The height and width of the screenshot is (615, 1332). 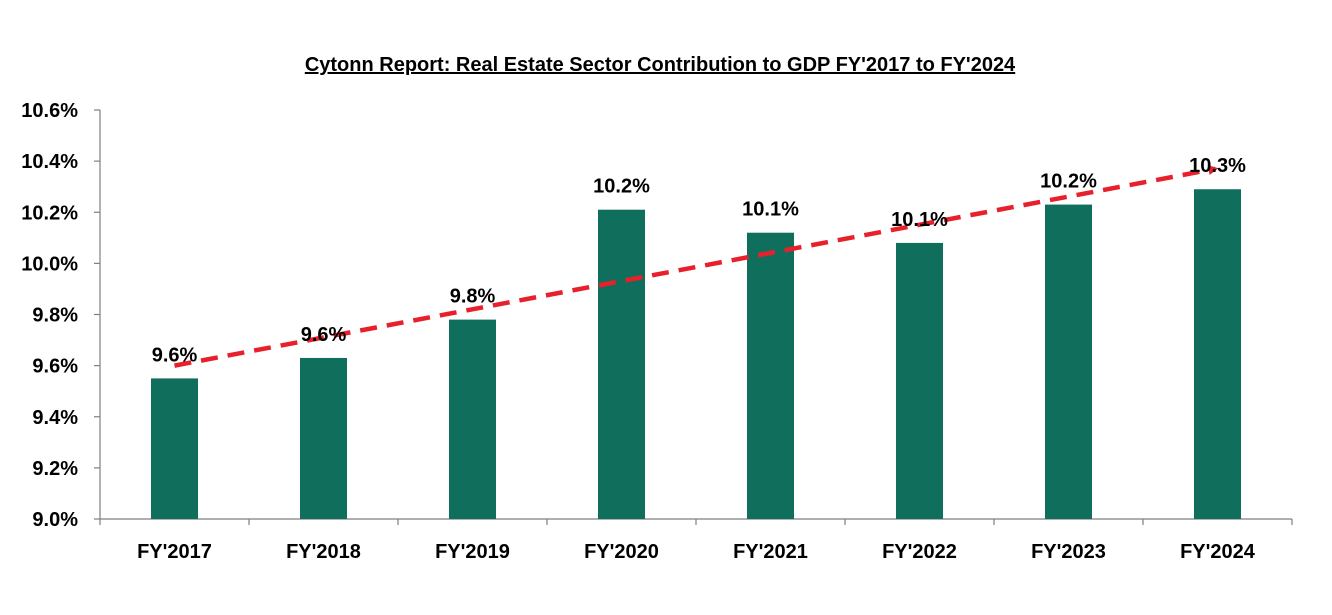 I want to click on data-label: 9.8%, so click(x=473, y=297).